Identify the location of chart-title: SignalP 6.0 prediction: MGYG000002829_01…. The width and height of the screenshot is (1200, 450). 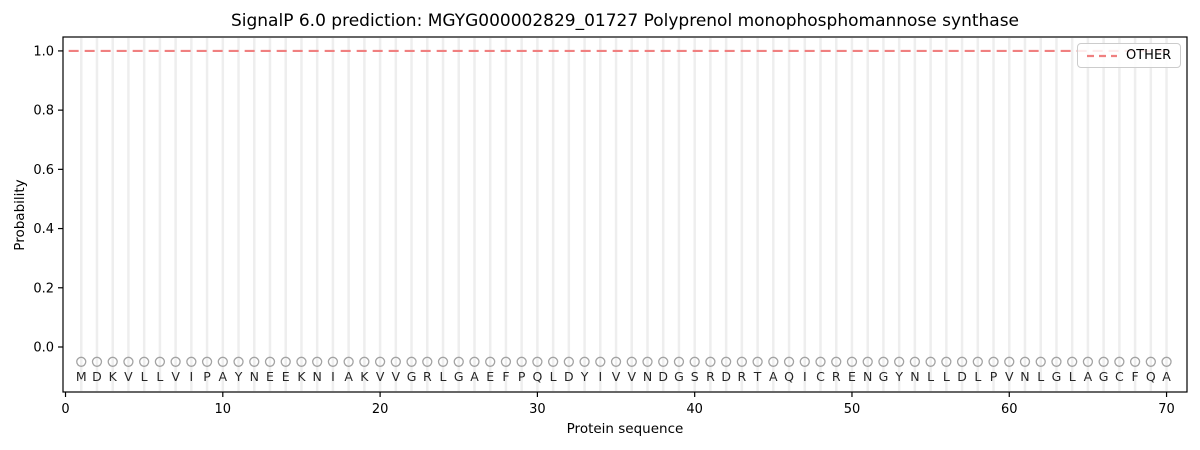
(625, 21).